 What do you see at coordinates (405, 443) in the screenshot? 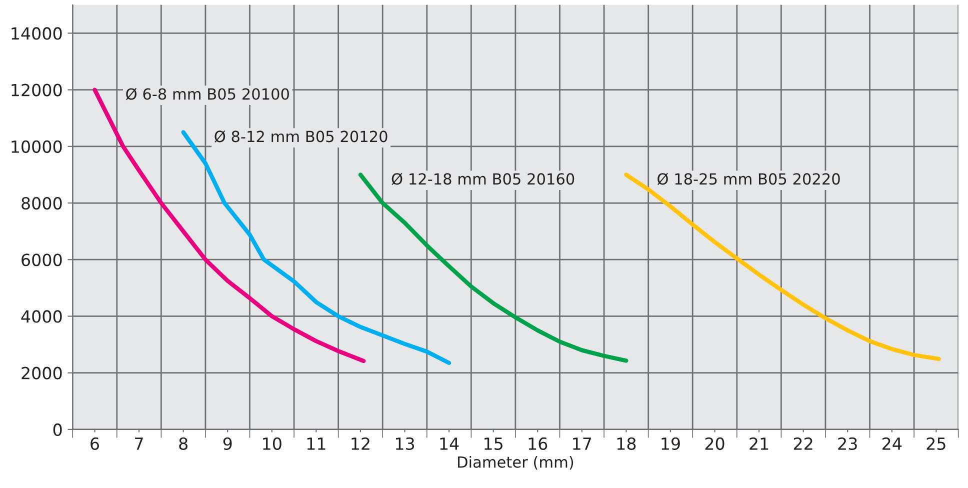
I see `x-tick-label: 13` at bounding box center [405, 443].